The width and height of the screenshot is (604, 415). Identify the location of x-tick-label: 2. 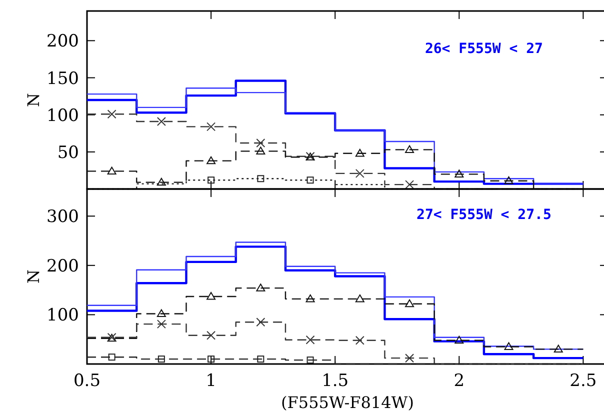
(459, 381).